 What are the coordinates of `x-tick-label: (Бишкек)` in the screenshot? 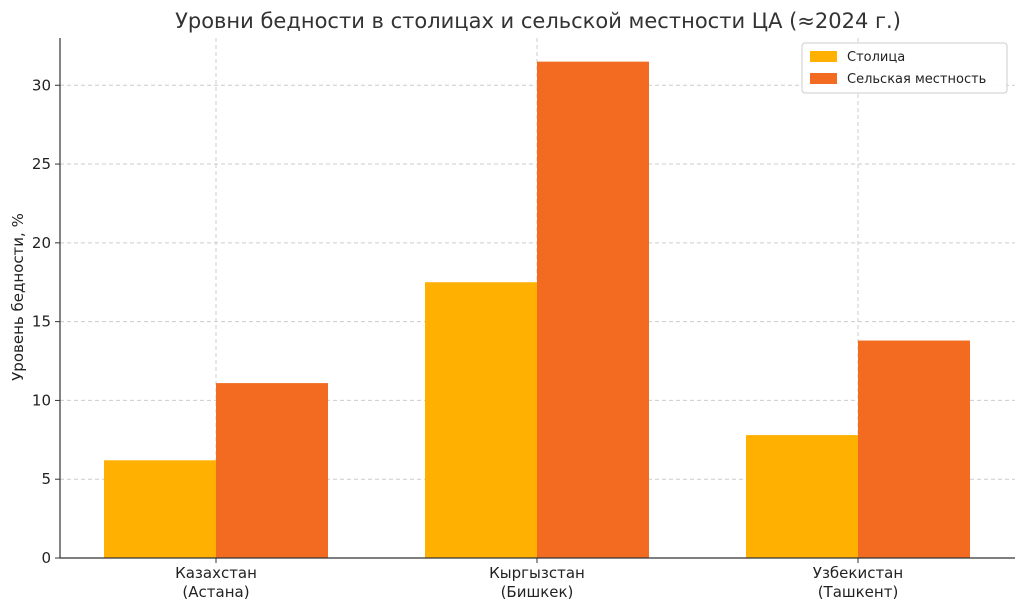 It's located at (537, 592).